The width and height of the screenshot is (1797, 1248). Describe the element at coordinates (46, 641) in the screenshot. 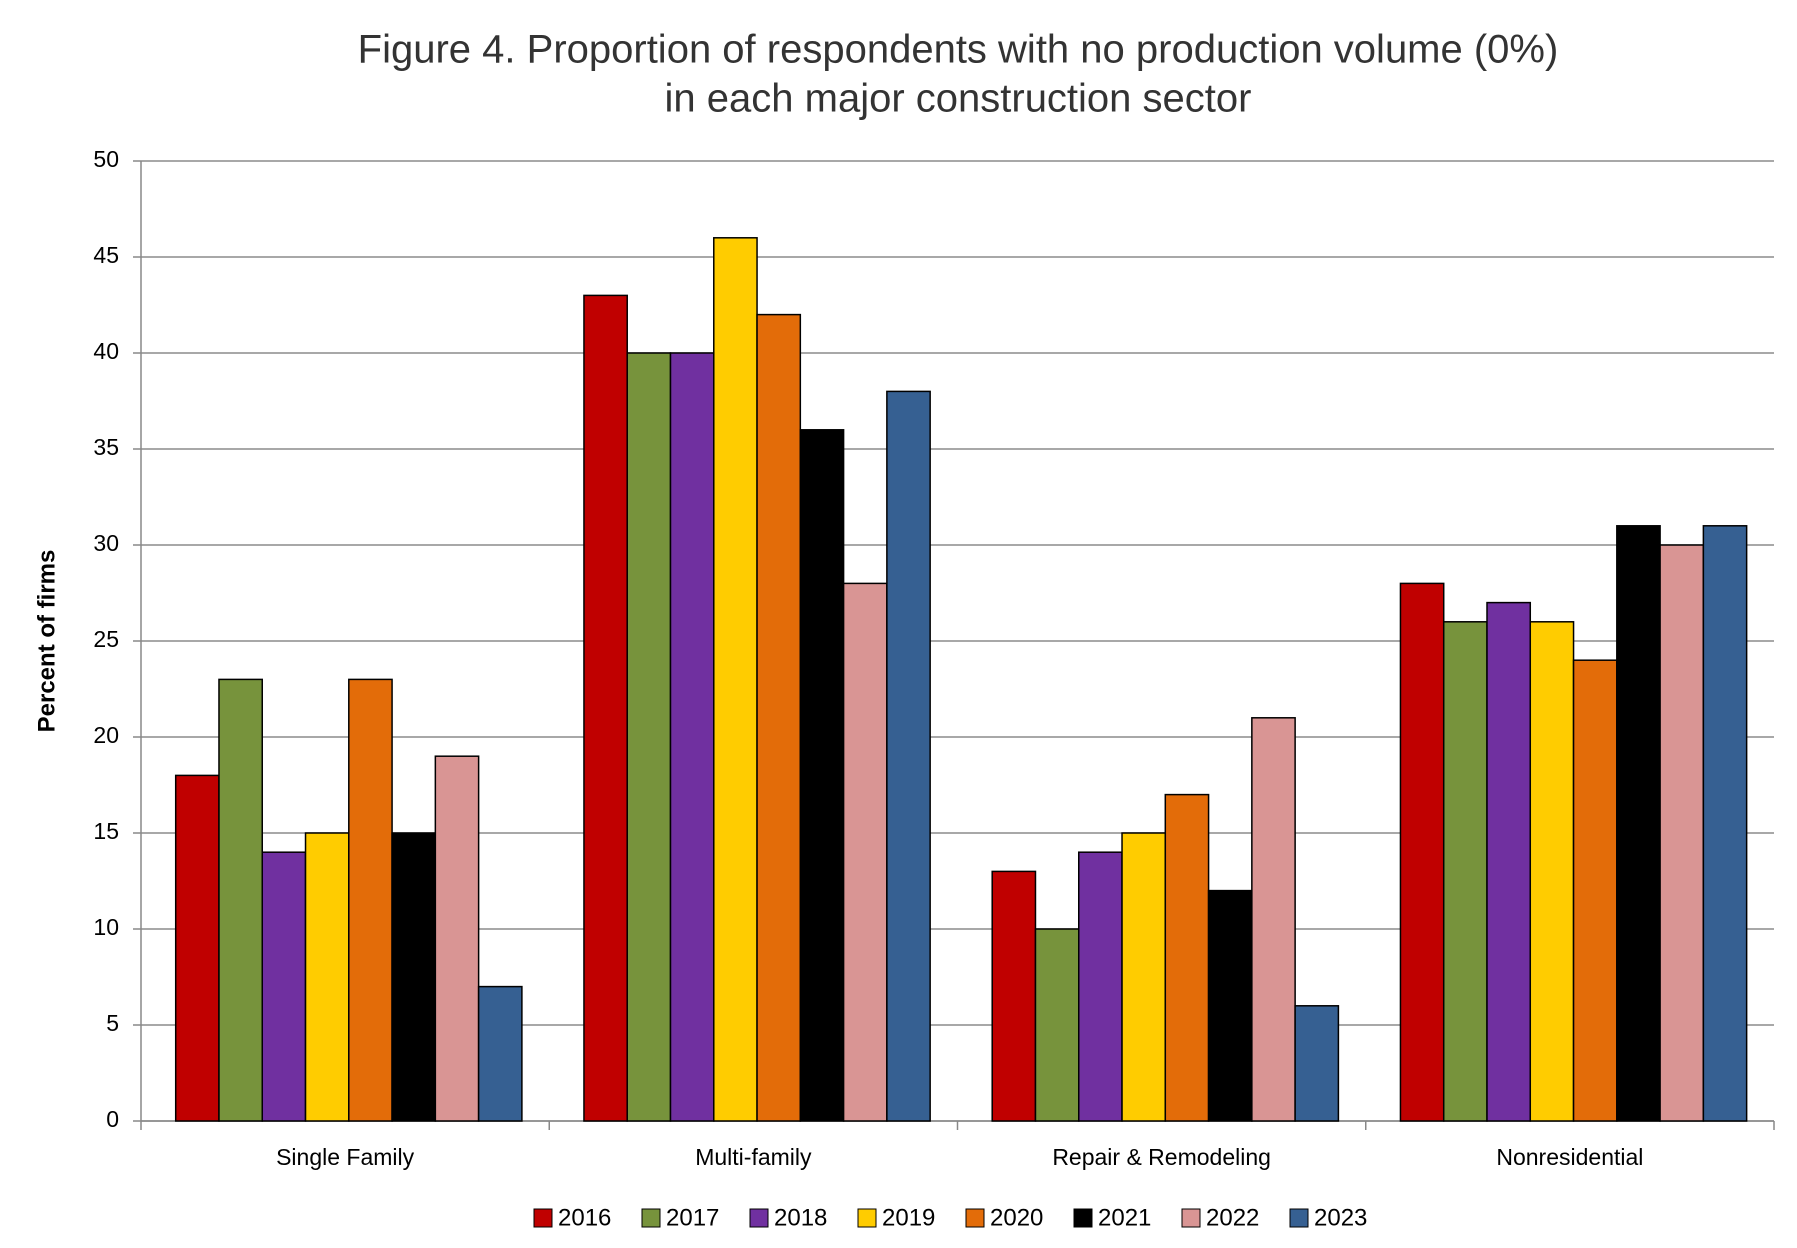

I see `y-axis-label: Percent of firms` at that location.